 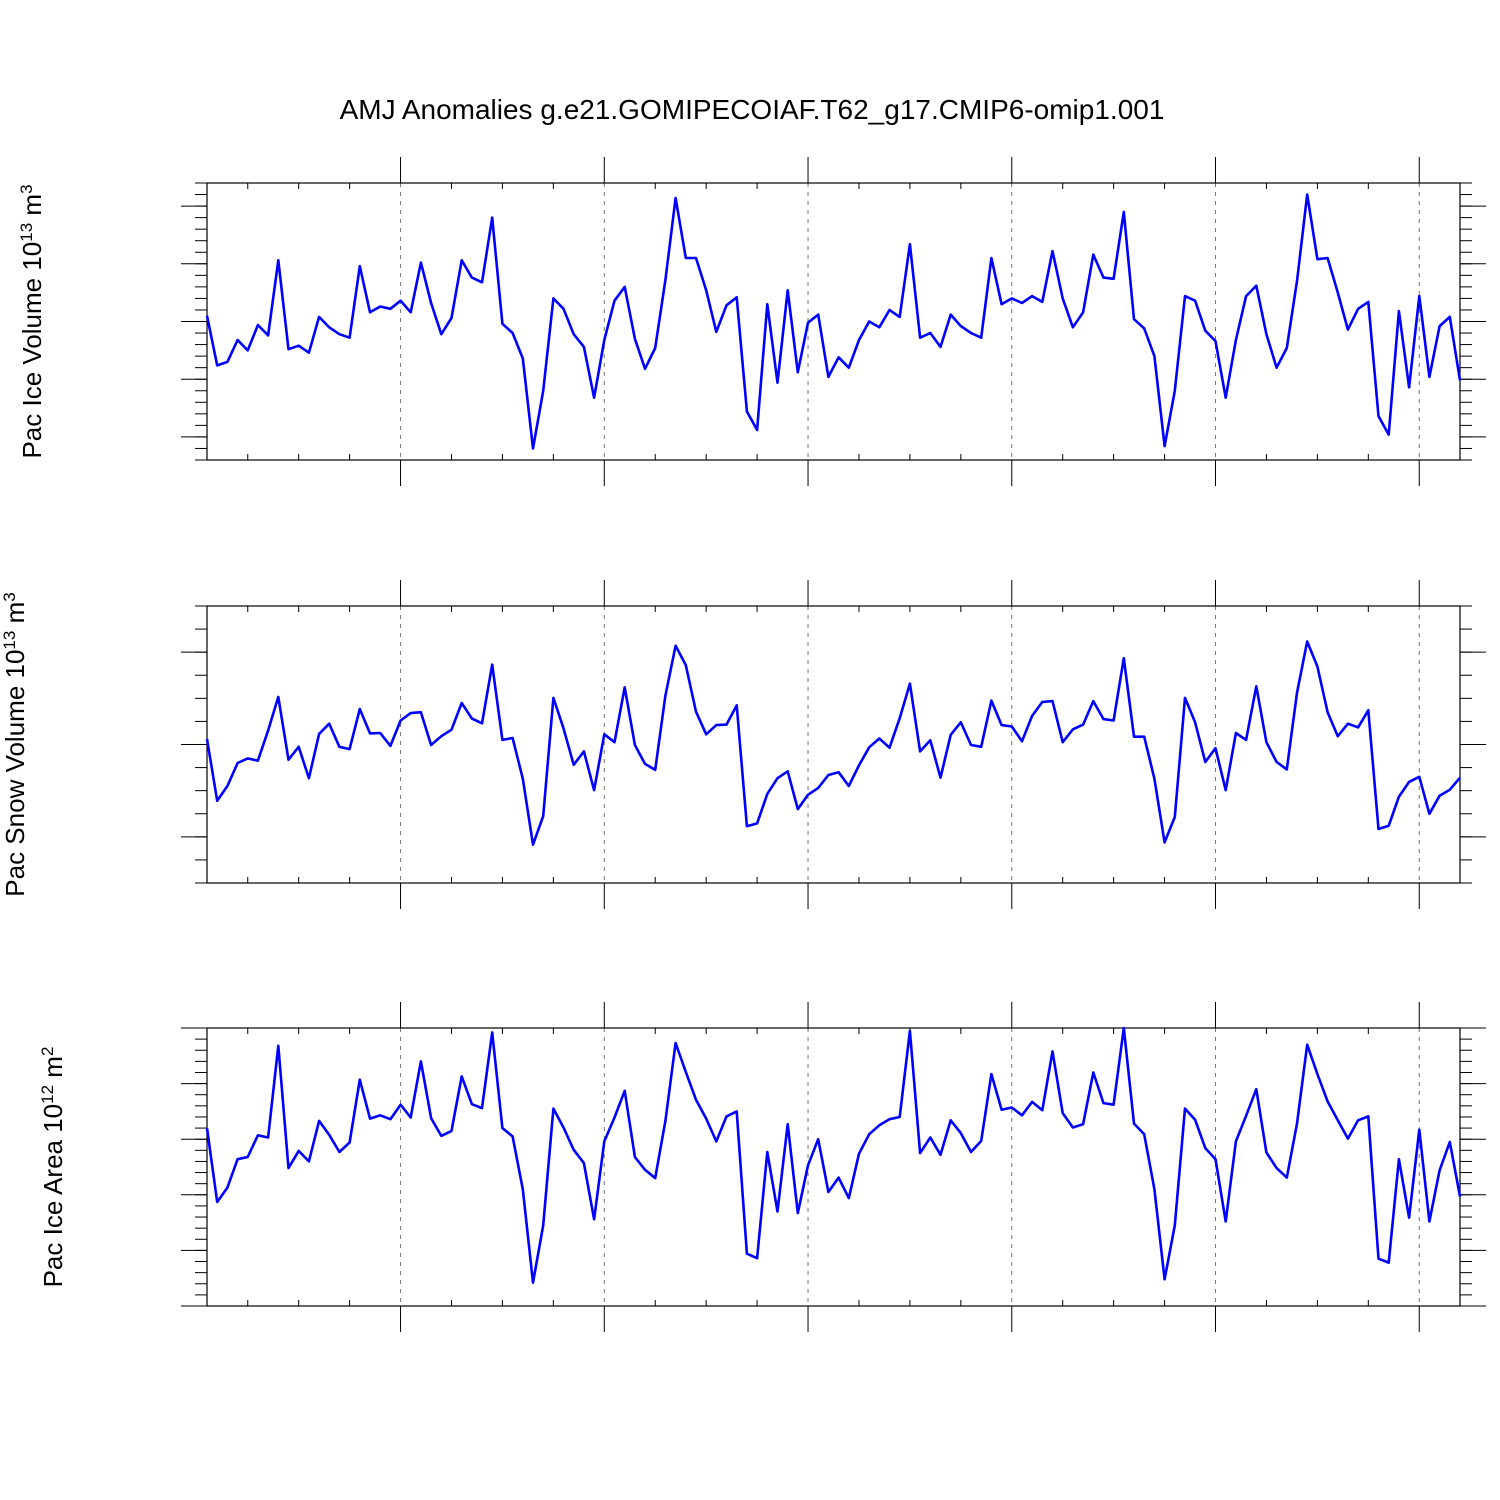 I want to click on y-axis-label: Pac Ice Area 1012 m2, so click(x=53, y=1167).